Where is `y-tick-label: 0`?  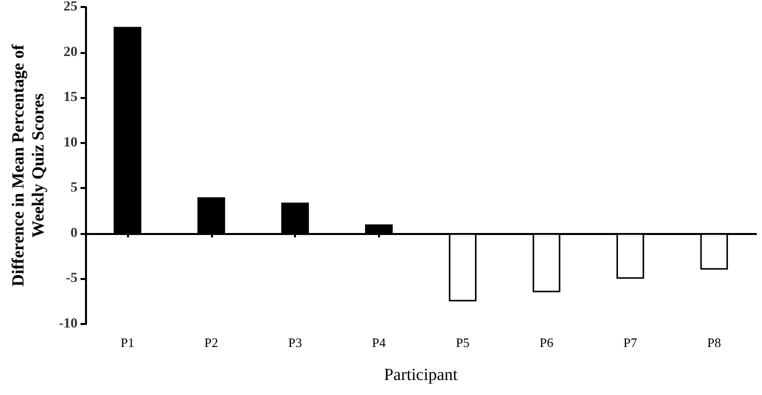 y-tick-label: 0 is located at coordinates (74, 233).